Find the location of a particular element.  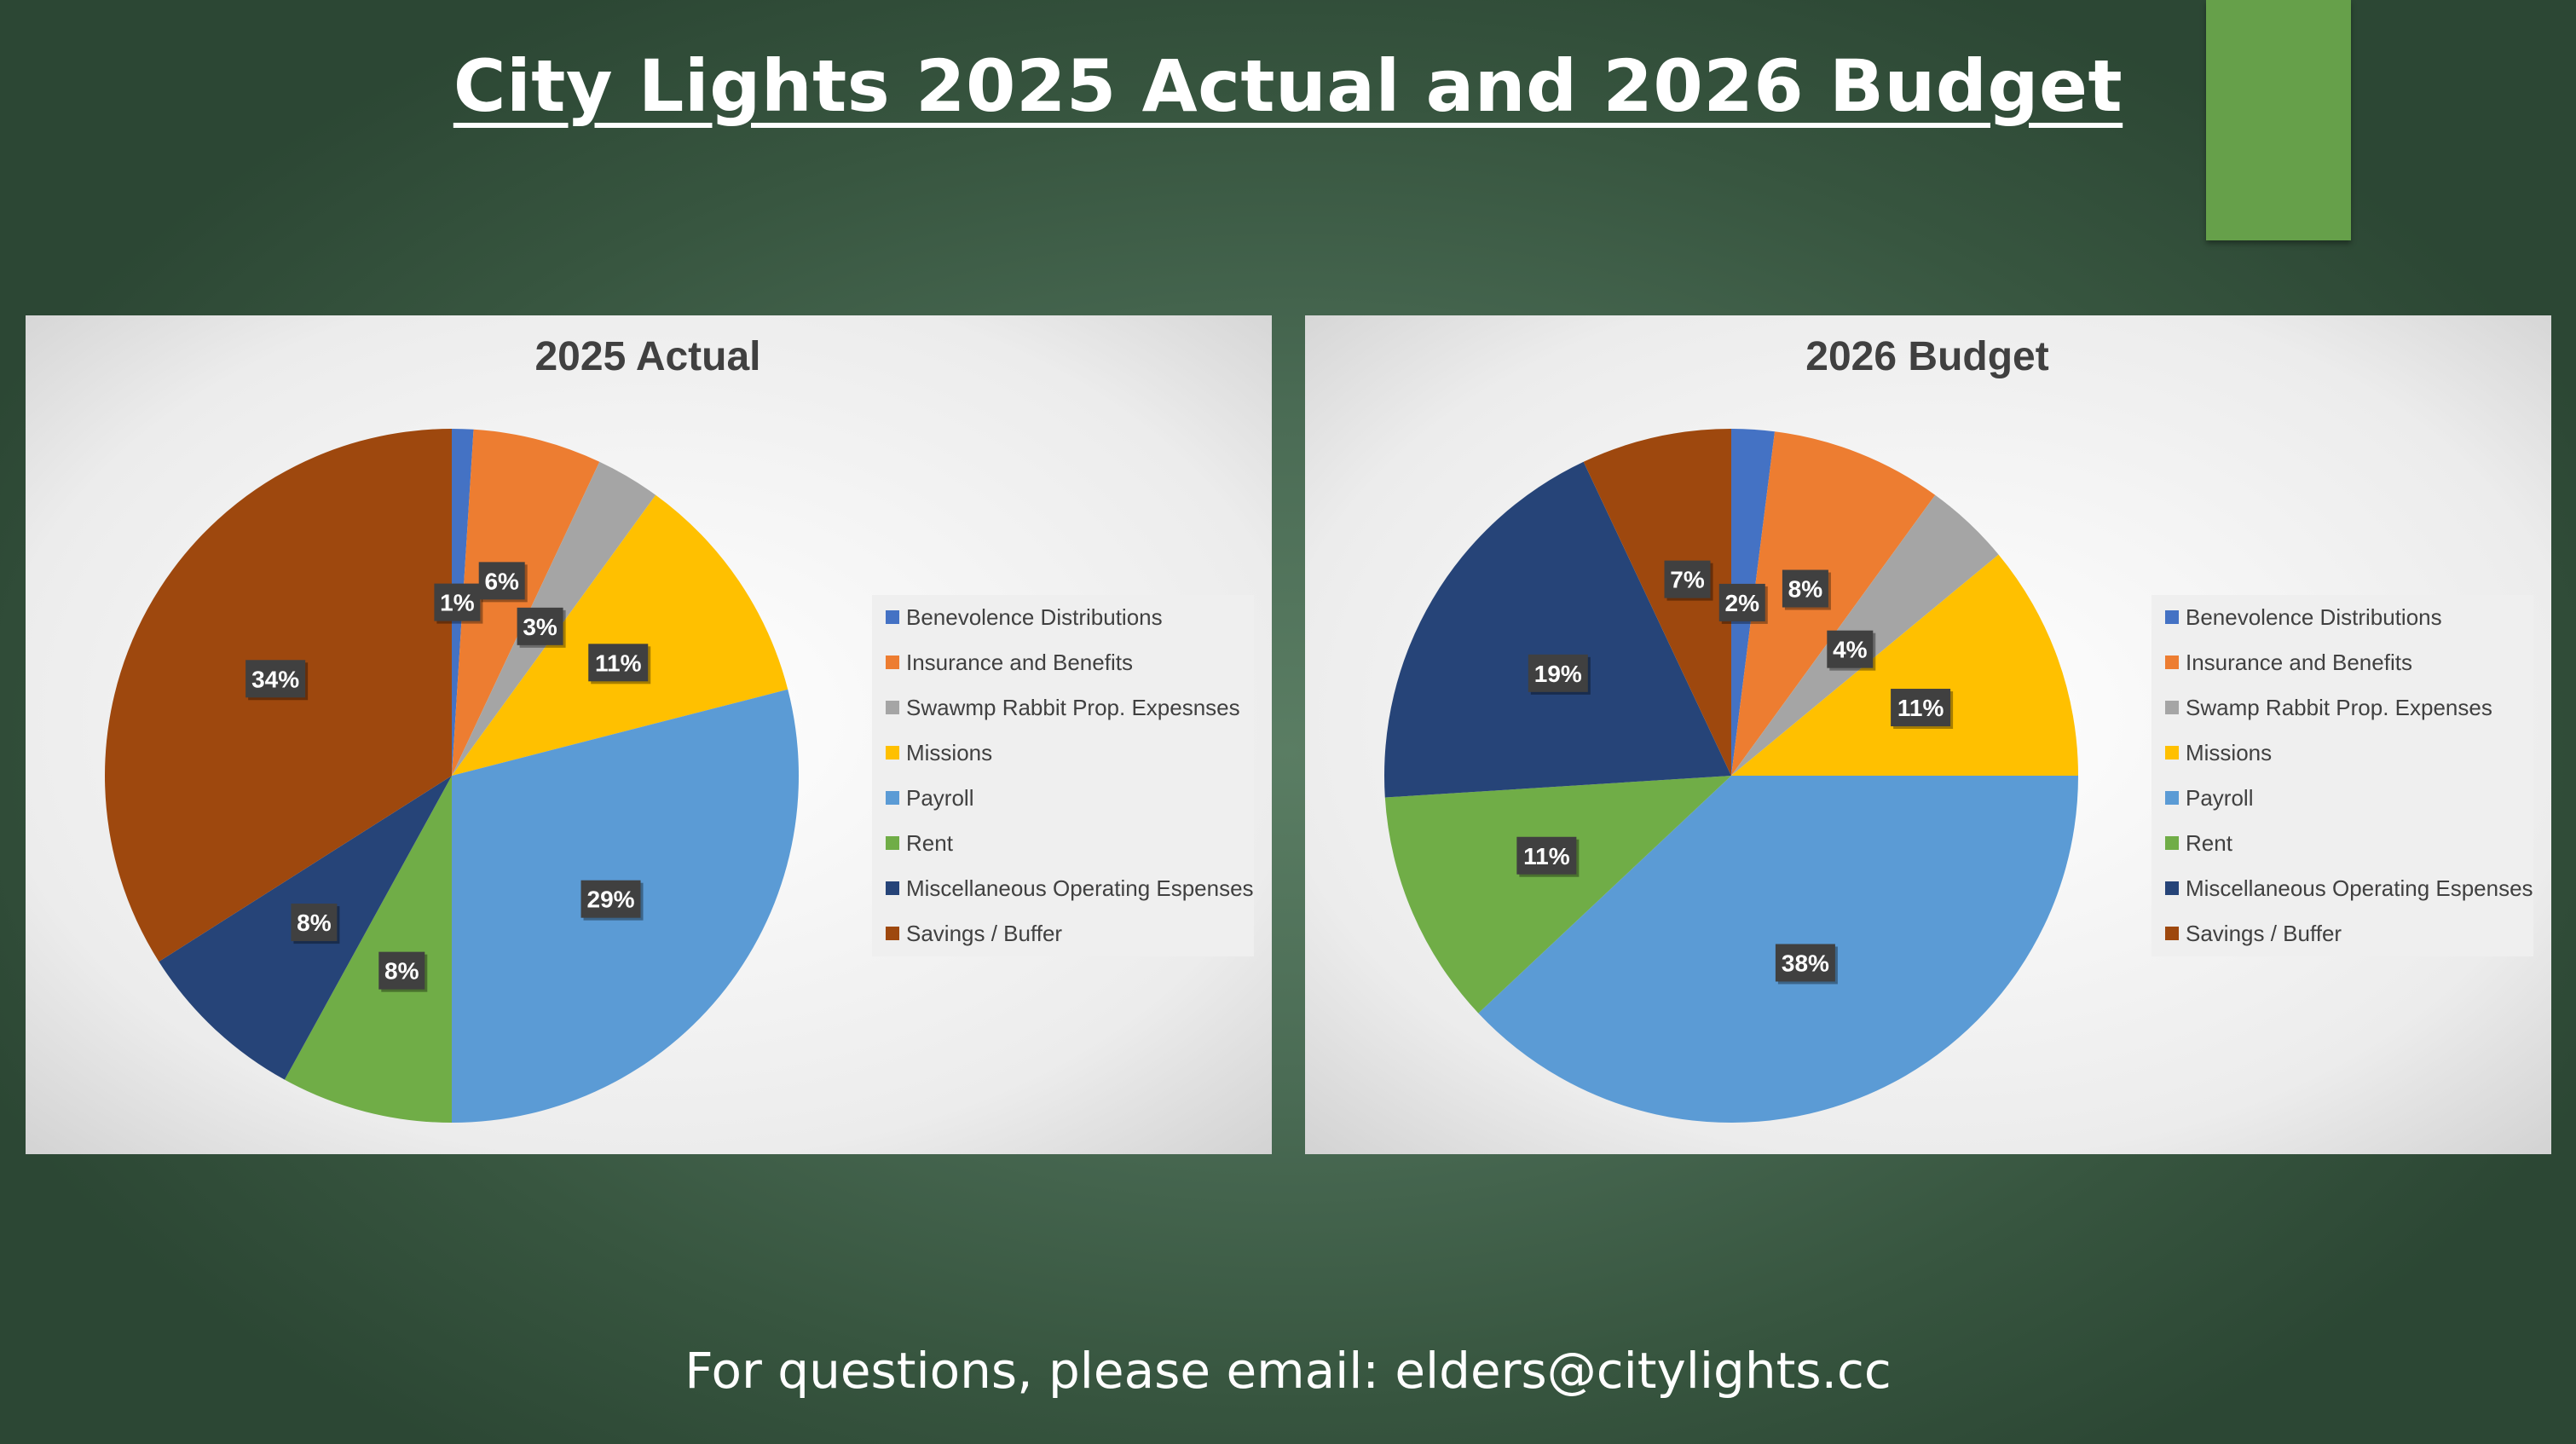

data-label-rent: 11% is located at coordinates (1548, 856).